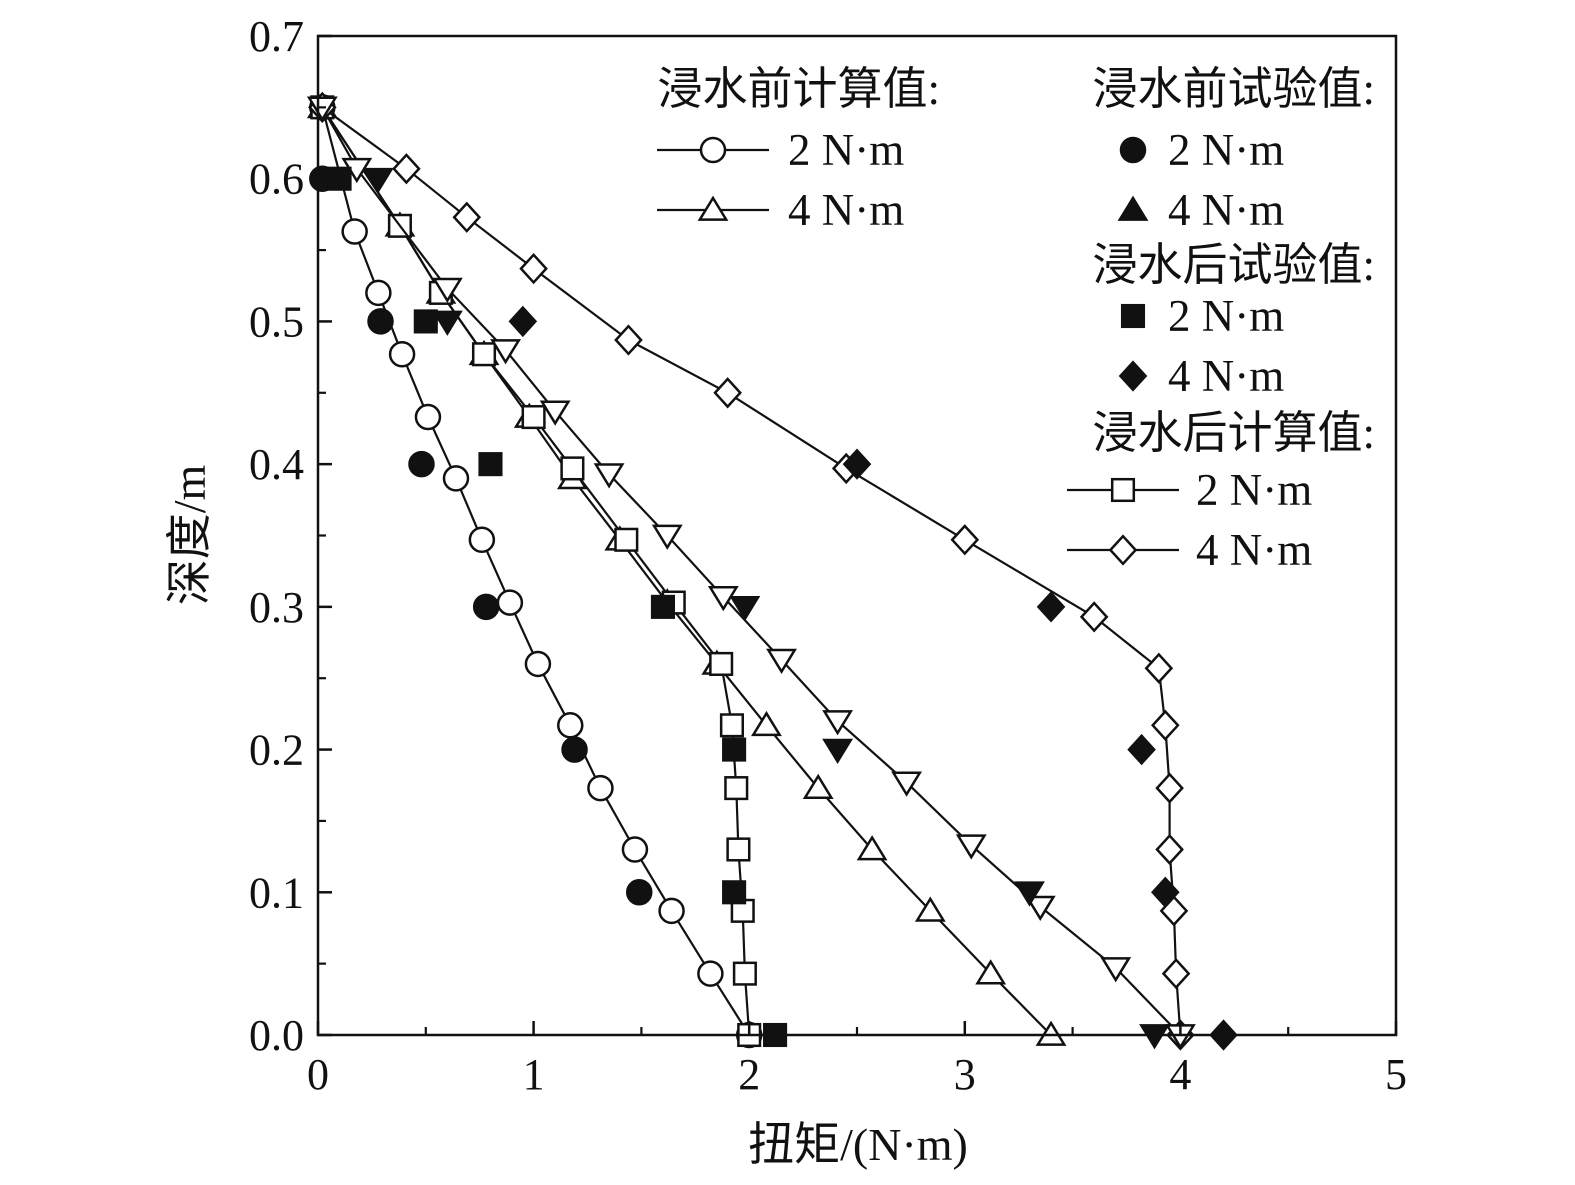  I want to click on y-tick-label: 0.3, so click(276, 607).